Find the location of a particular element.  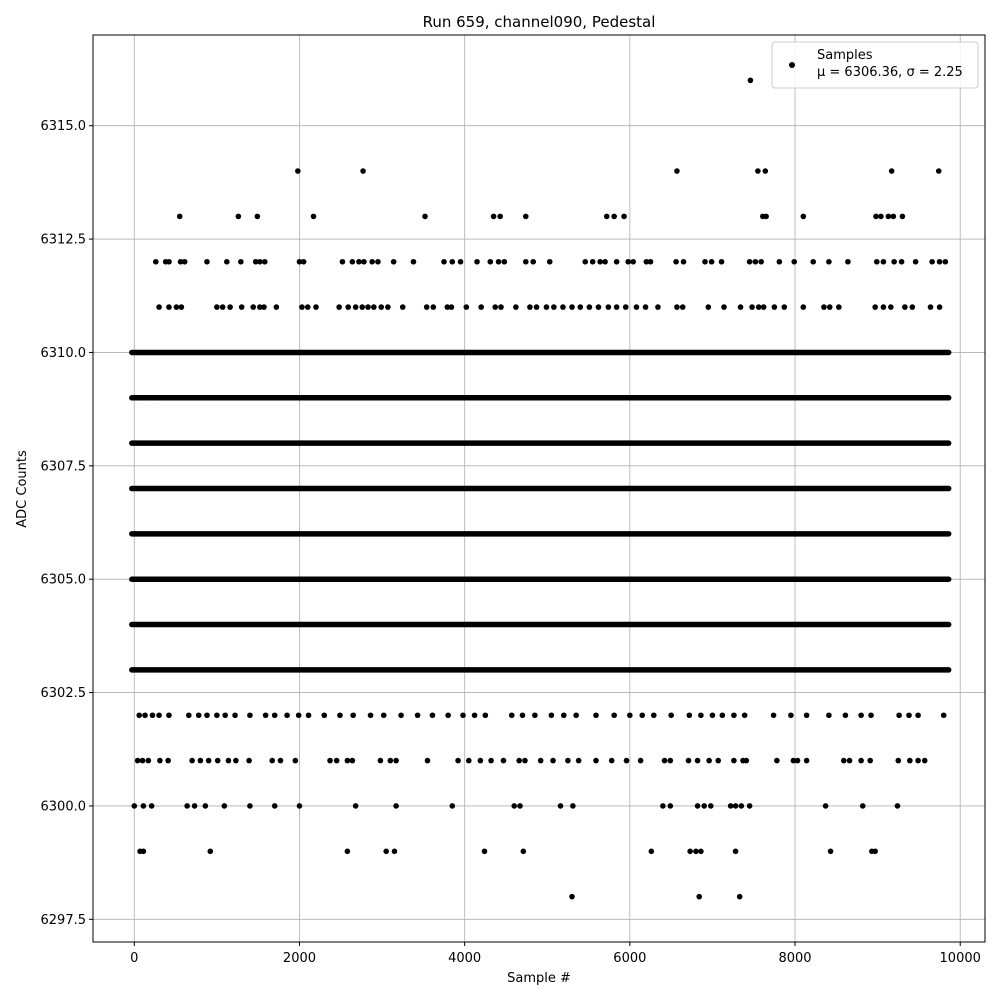

y-tick-label: 6302.5 is located at coordinates (64, 693).